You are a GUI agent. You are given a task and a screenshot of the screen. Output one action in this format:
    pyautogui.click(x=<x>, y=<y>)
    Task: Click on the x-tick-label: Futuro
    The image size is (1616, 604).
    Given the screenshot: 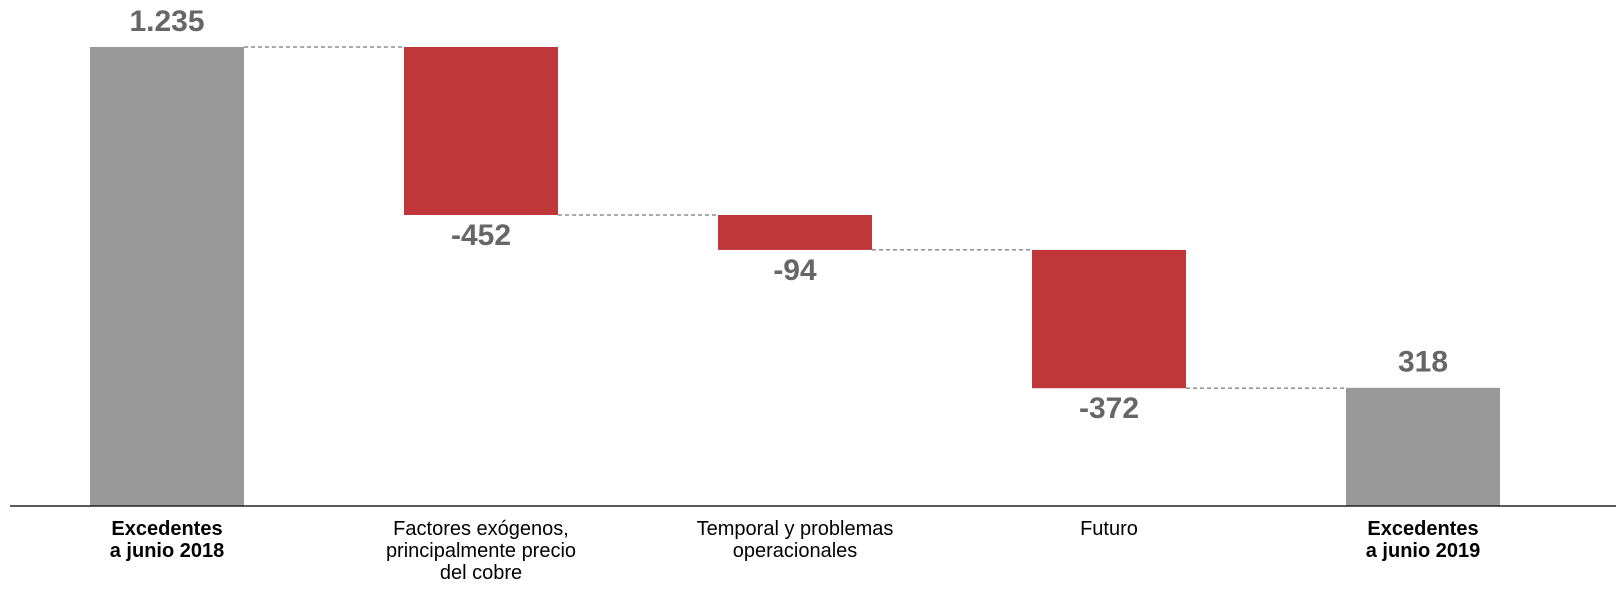 What is the action you would take?
    pyautogui.click(x=1109, y=529)
    